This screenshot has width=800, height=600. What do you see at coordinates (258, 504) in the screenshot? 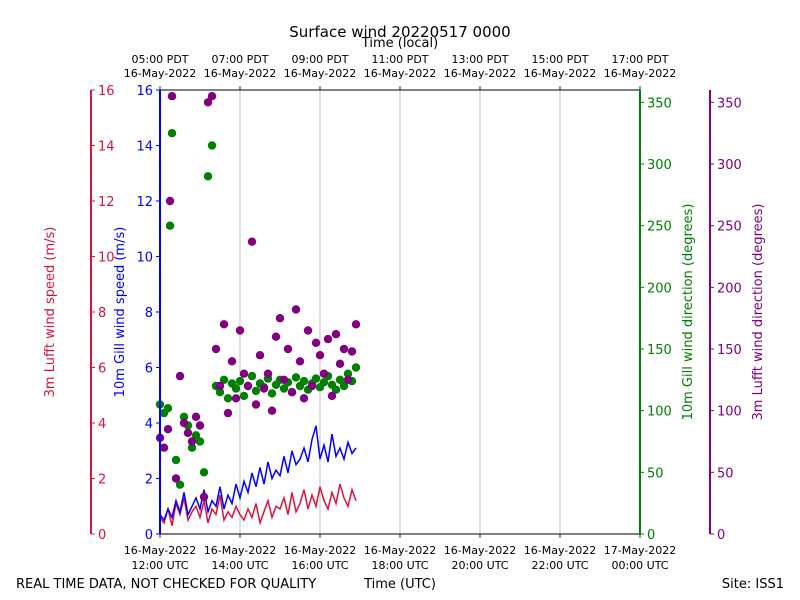
I see `3m-lufft-wind-speed-line` at bounding box center [258, 504].